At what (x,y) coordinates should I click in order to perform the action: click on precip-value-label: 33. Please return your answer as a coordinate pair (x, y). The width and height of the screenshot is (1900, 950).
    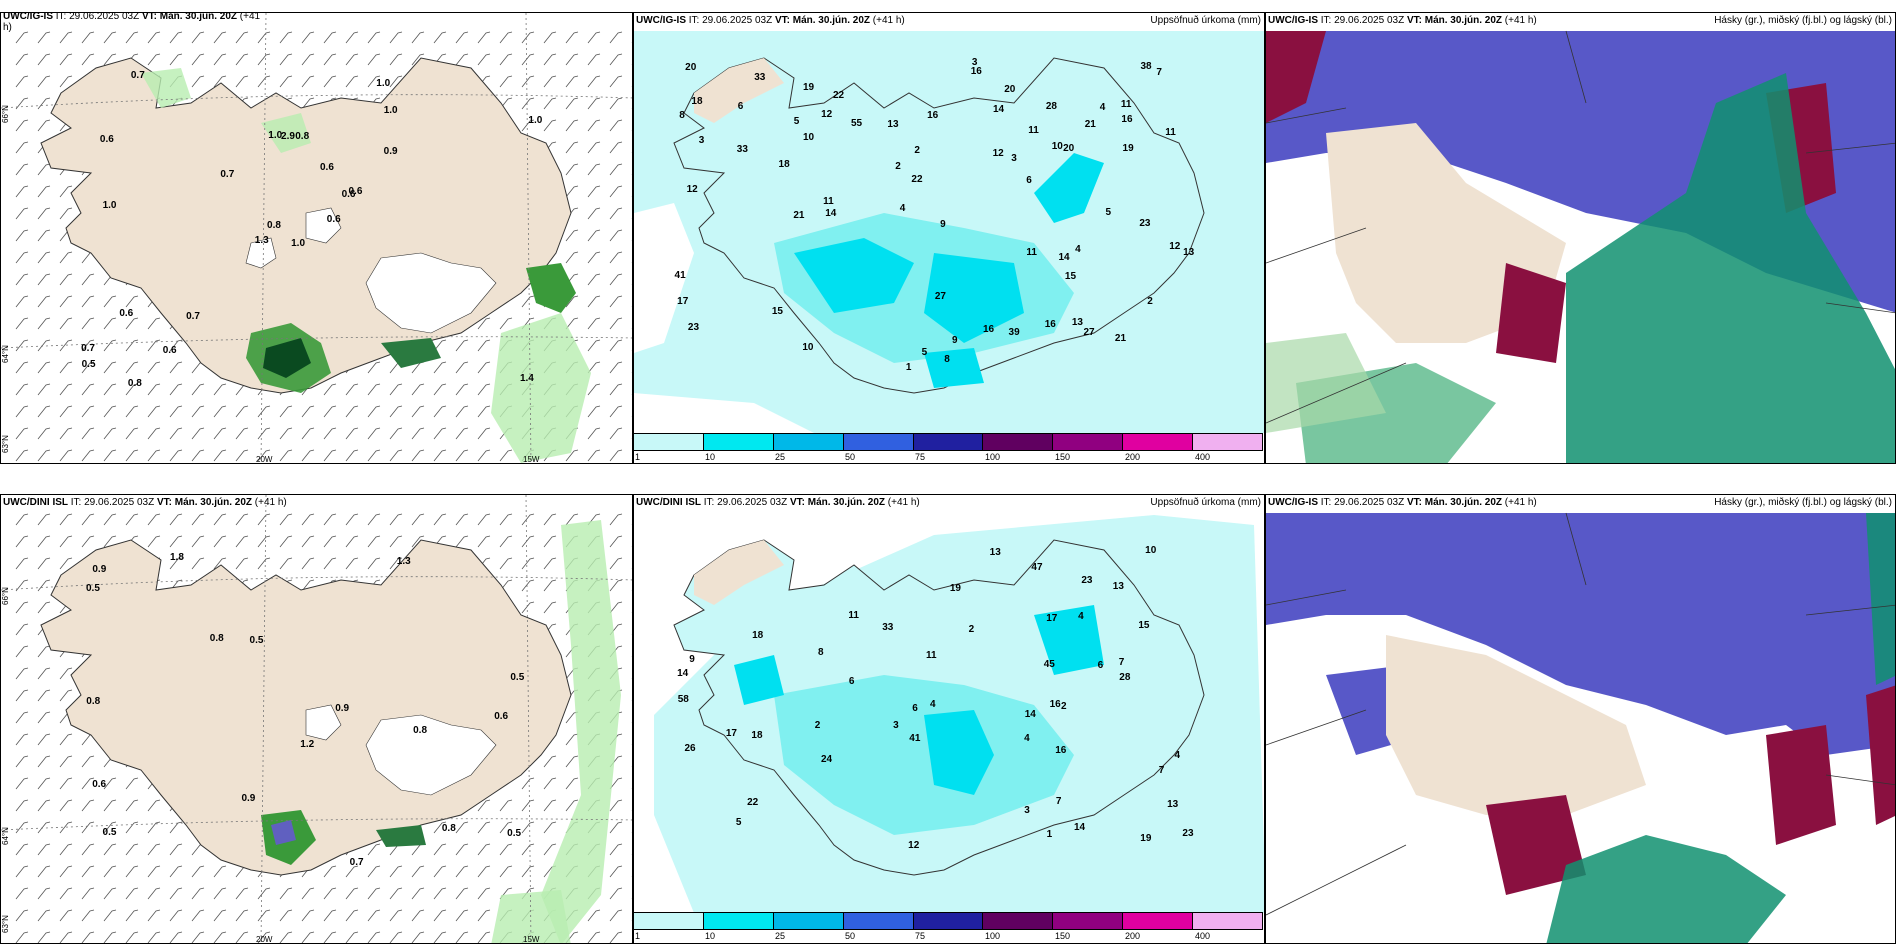
    Looking at the image, I should click on (760, 78).